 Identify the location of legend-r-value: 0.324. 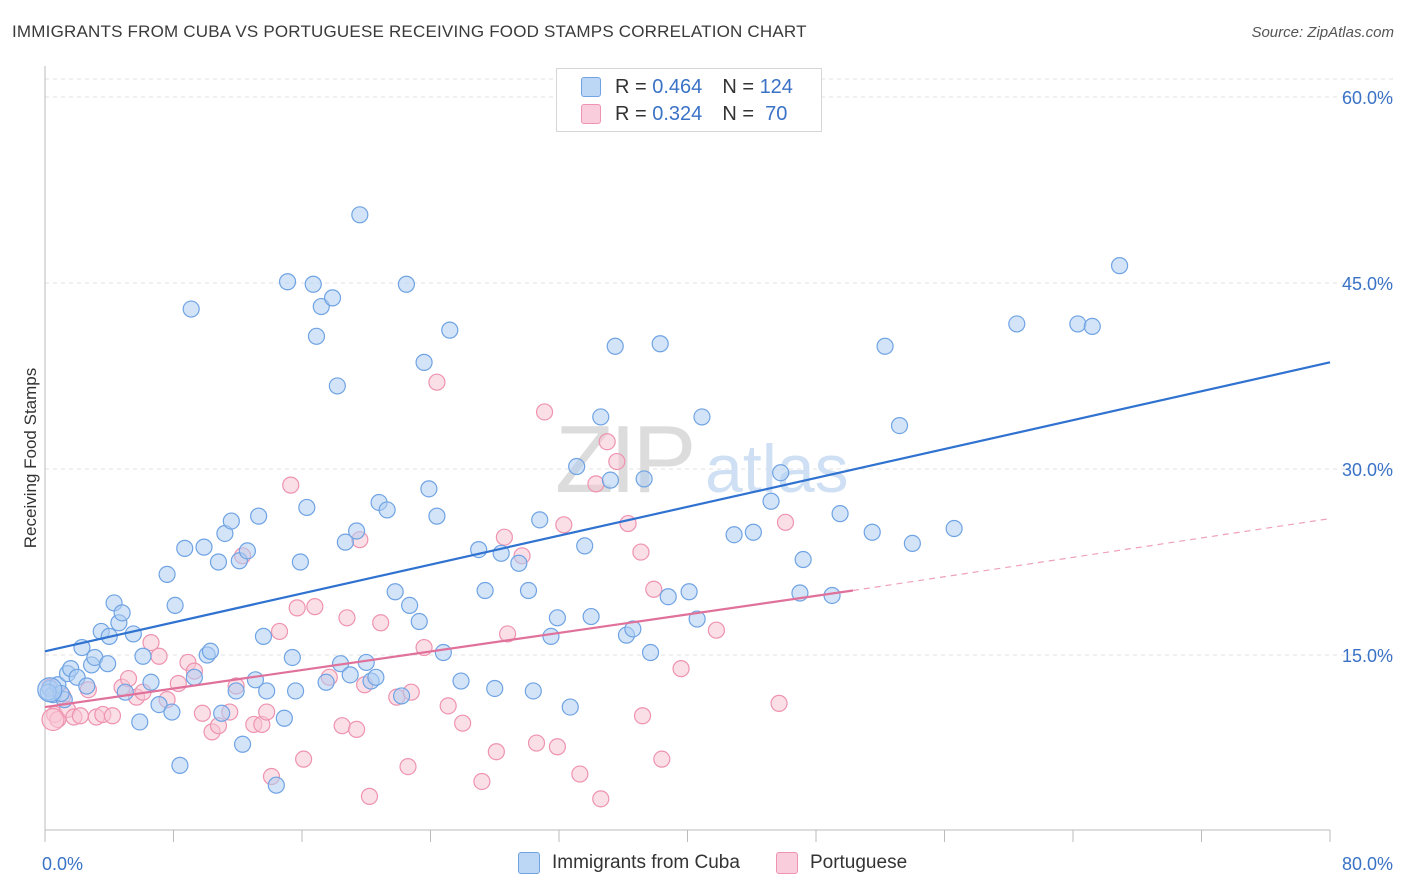
(677, 113).